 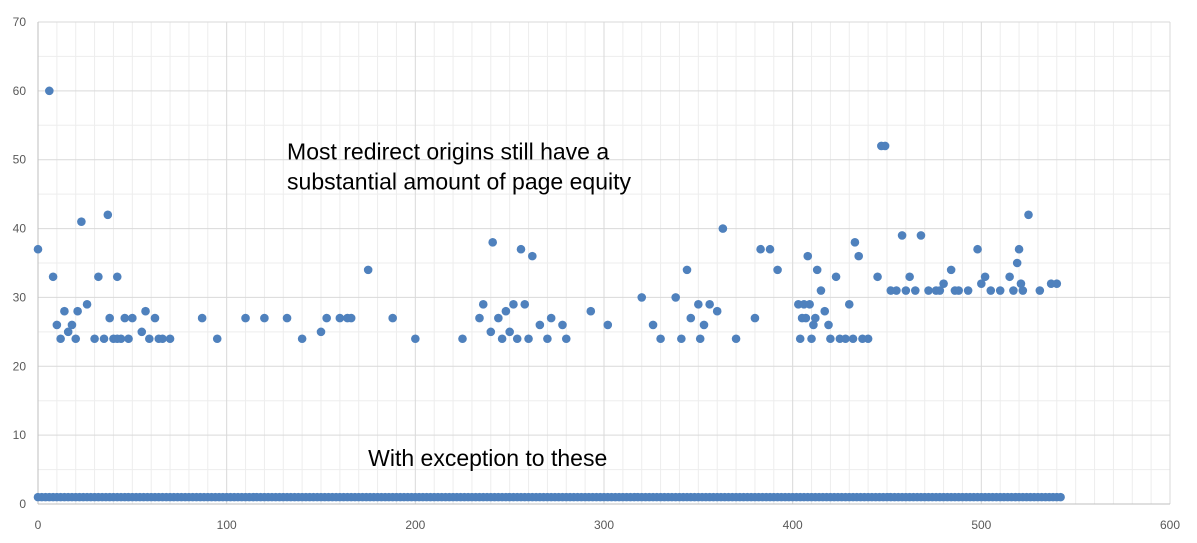 What do you see at coordinates (981, 525) in the screenshot?
I see `x-tick-label: 500` at bounding box center [981, 525].